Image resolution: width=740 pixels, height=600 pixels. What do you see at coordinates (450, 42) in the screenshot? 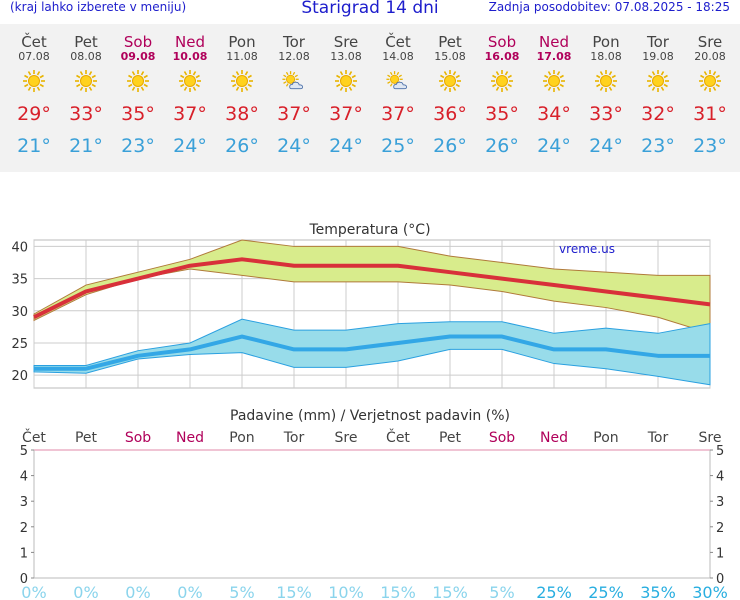
I see `day-name: Pet` at bounding box center [450, 42].